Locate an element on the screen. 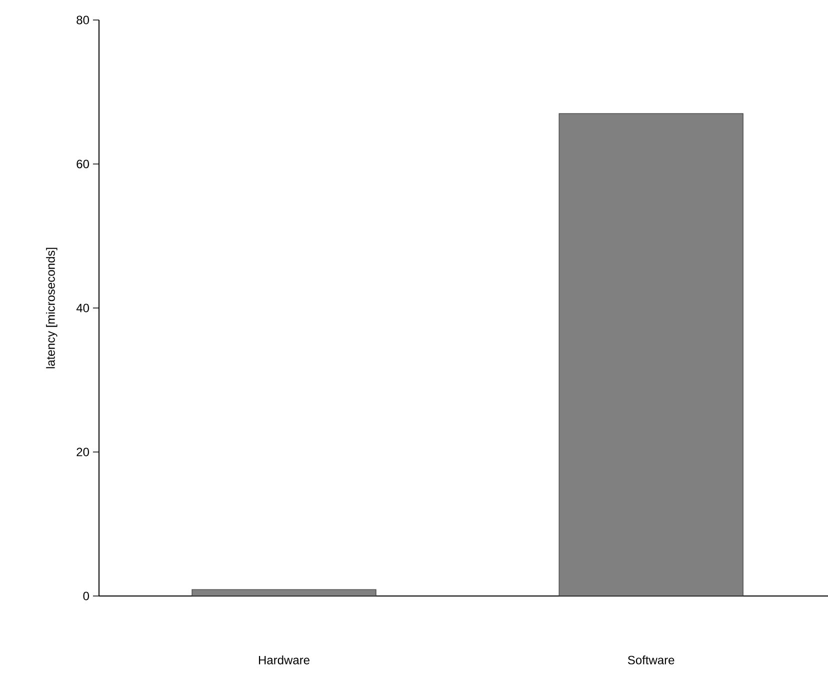 This screenshot has width=828, height=693. y-tick-label: 60 is located at coordinates (83, 164).